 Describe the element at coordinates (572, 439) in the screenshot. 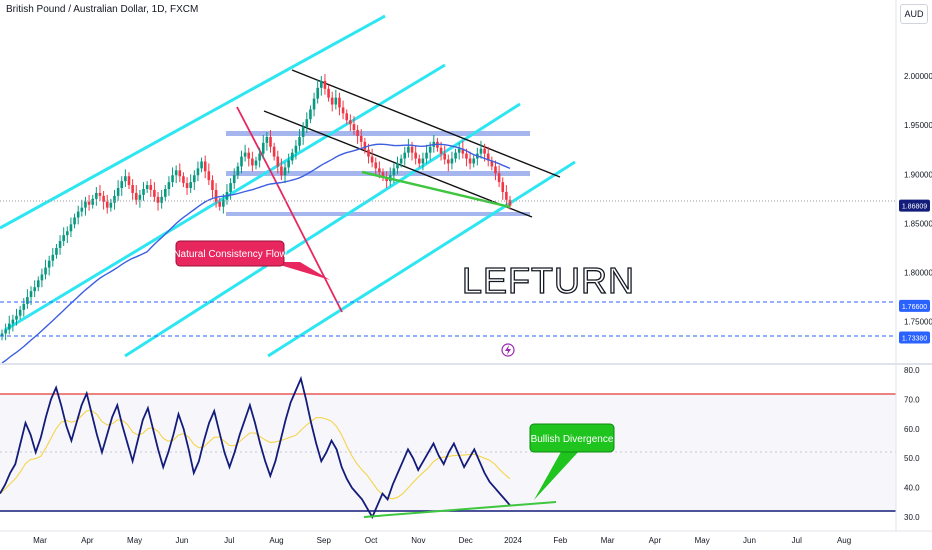

I see `bullish-divergence-label: Bullish Divergence` at that location.